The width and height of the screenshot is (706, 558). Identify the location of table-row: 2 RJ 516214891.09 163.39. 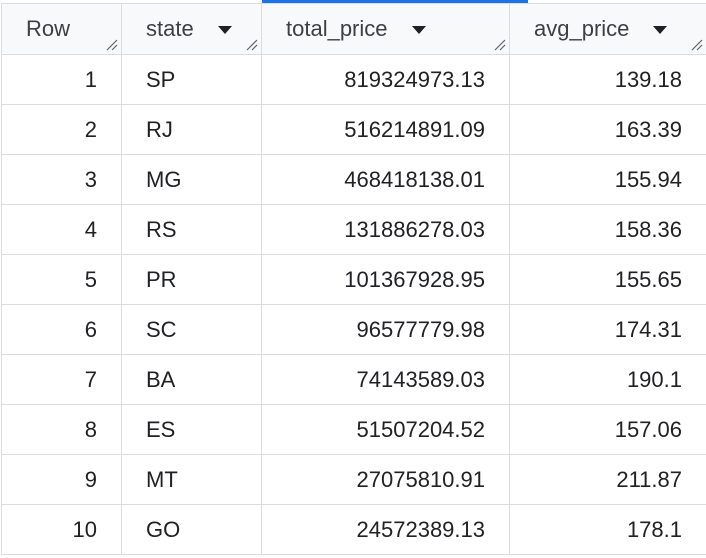
(353, 129).